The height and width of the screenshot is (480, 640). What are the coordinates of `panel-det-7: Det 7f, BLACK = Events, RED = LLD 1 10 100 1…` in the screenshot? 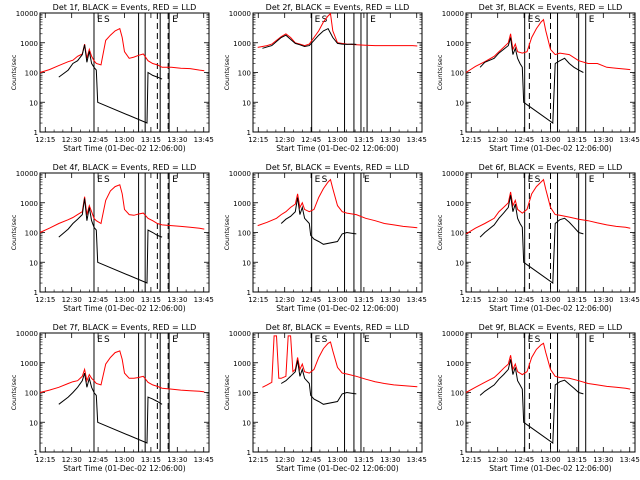 It's located at (112, 398).